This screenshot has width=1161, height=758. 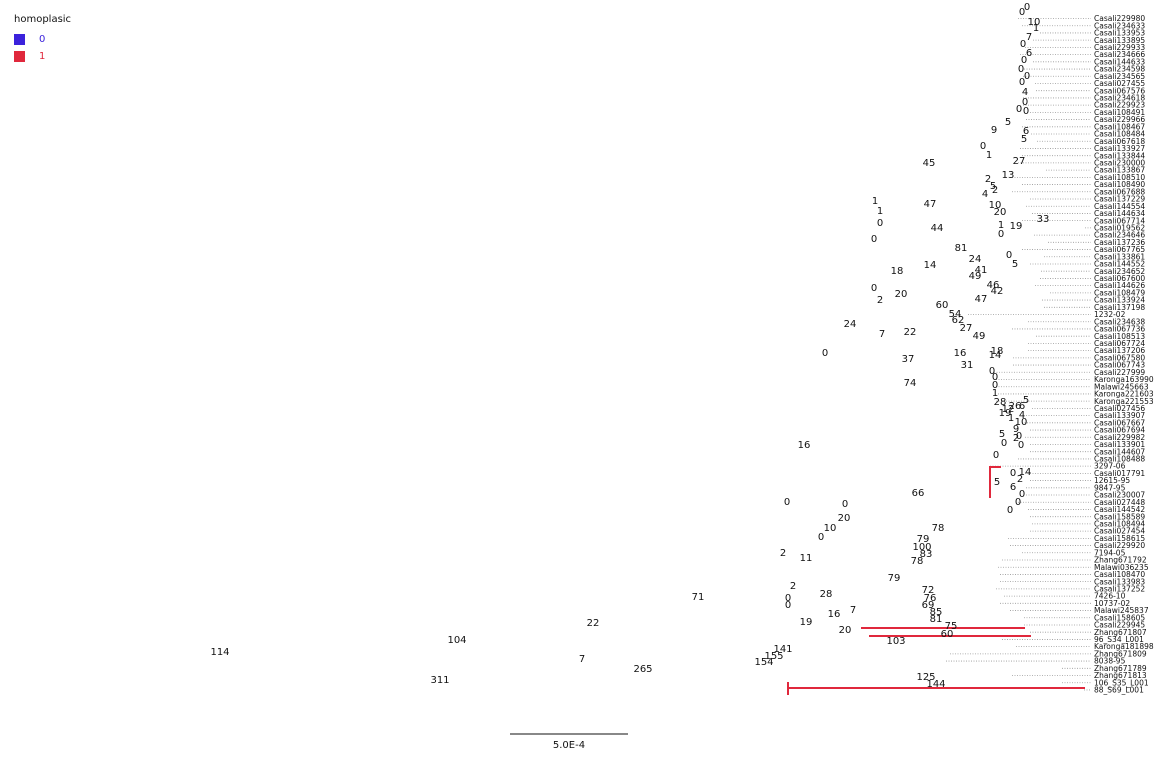 What do you see at coordinates (925, 677) in the screenshot?
I see `branch-length-label: 125` at bounding box center [925, 677].